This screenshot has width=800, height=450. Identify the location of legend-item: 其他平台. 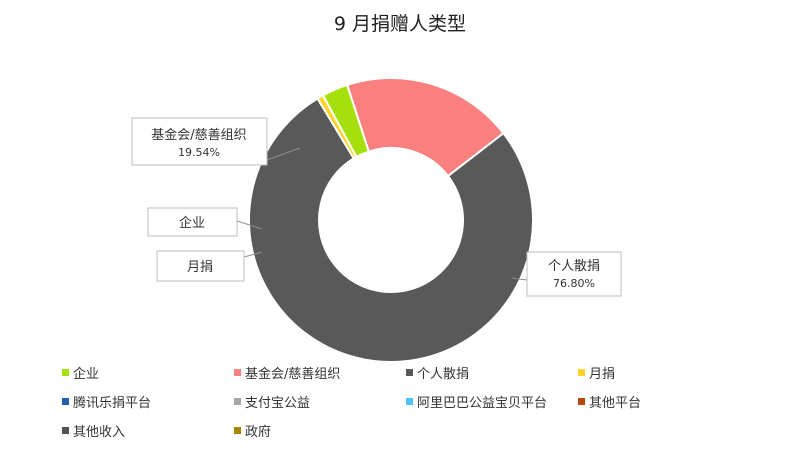
(664, 401).